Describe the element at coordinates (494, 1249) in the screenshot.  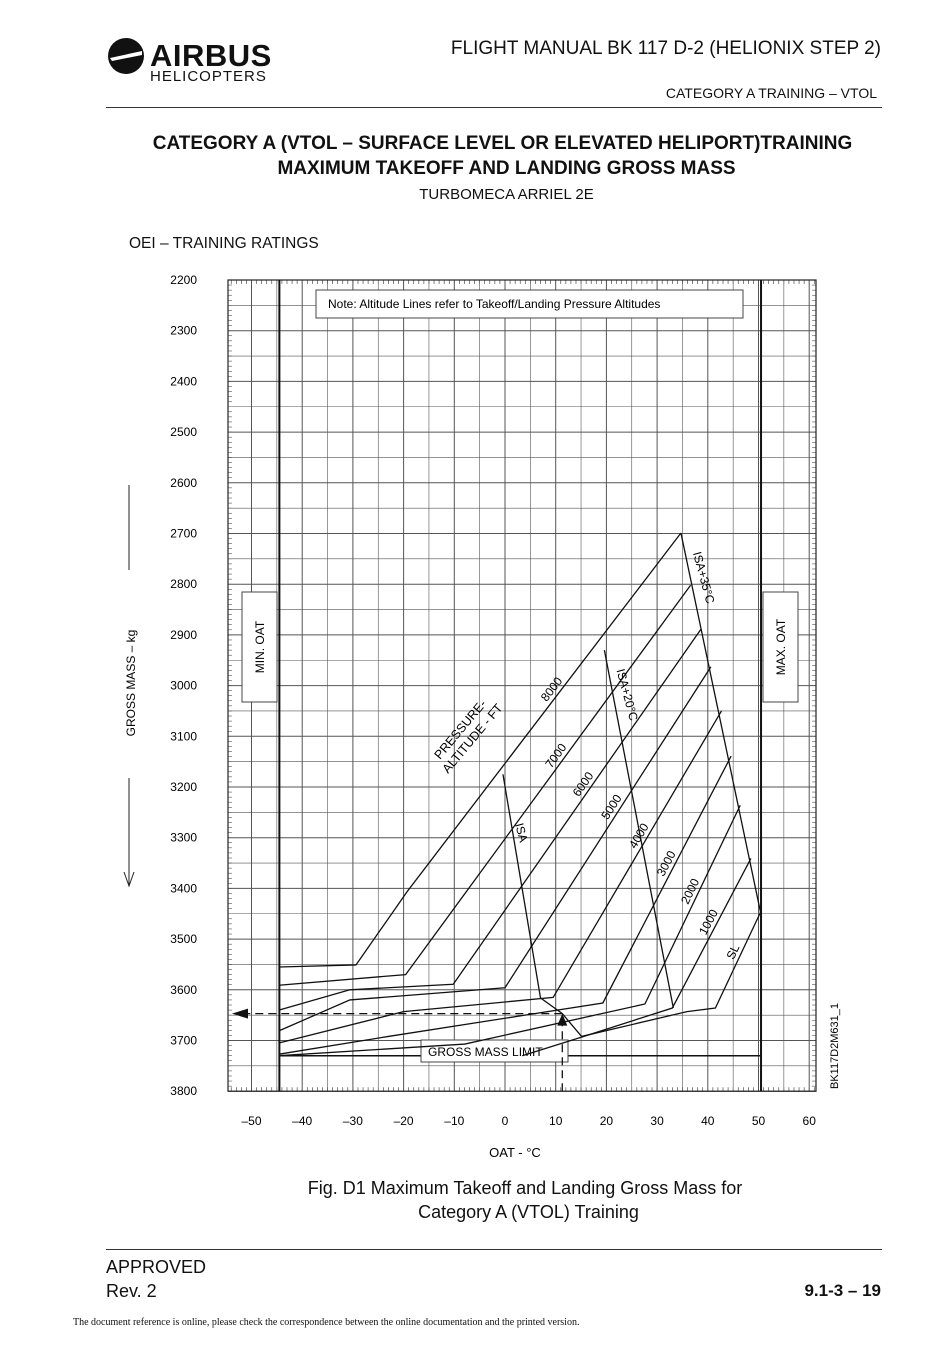
I see `footer-divider` at that location.